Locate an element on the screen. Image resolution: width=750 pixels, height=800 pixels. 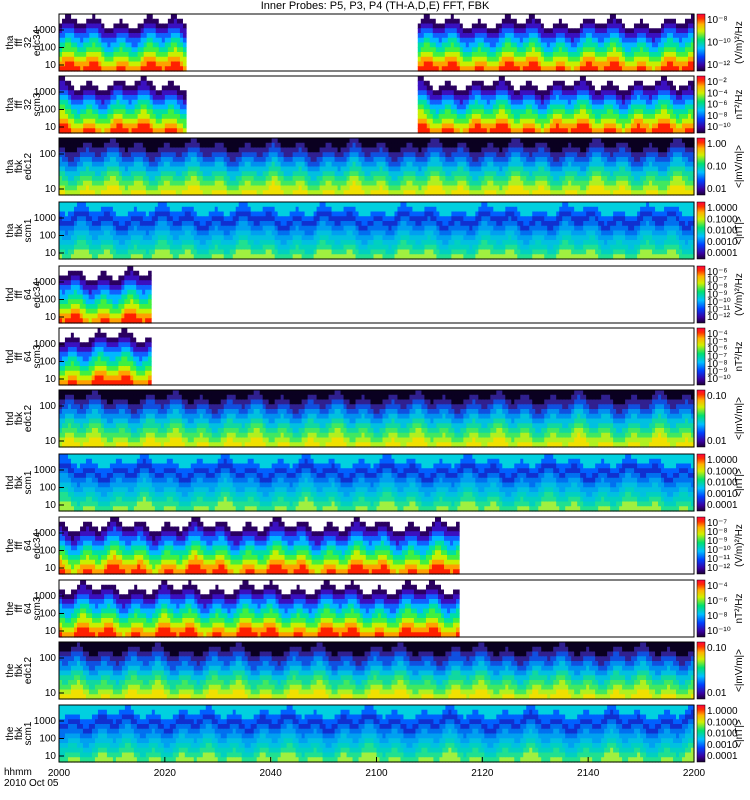
x-tick-label: 2020 is located at coordinates (165, 773).